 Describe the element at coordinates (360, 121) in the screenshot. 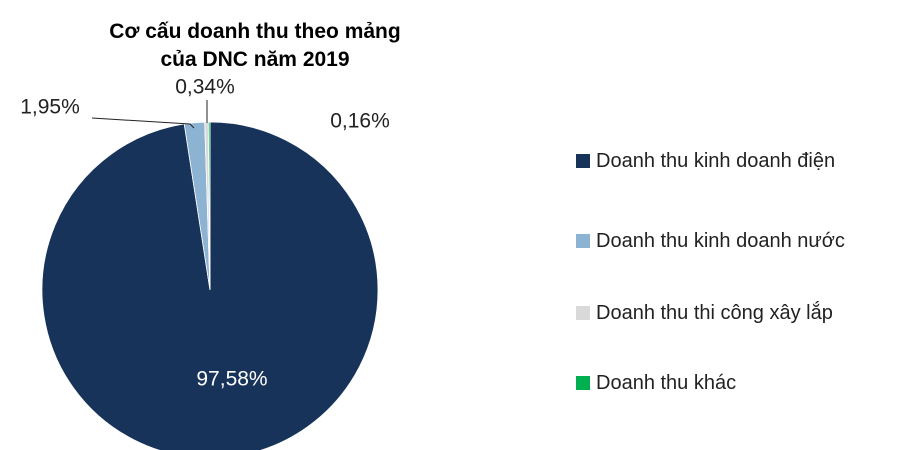

I see `data-label: 0,16%` at that location.